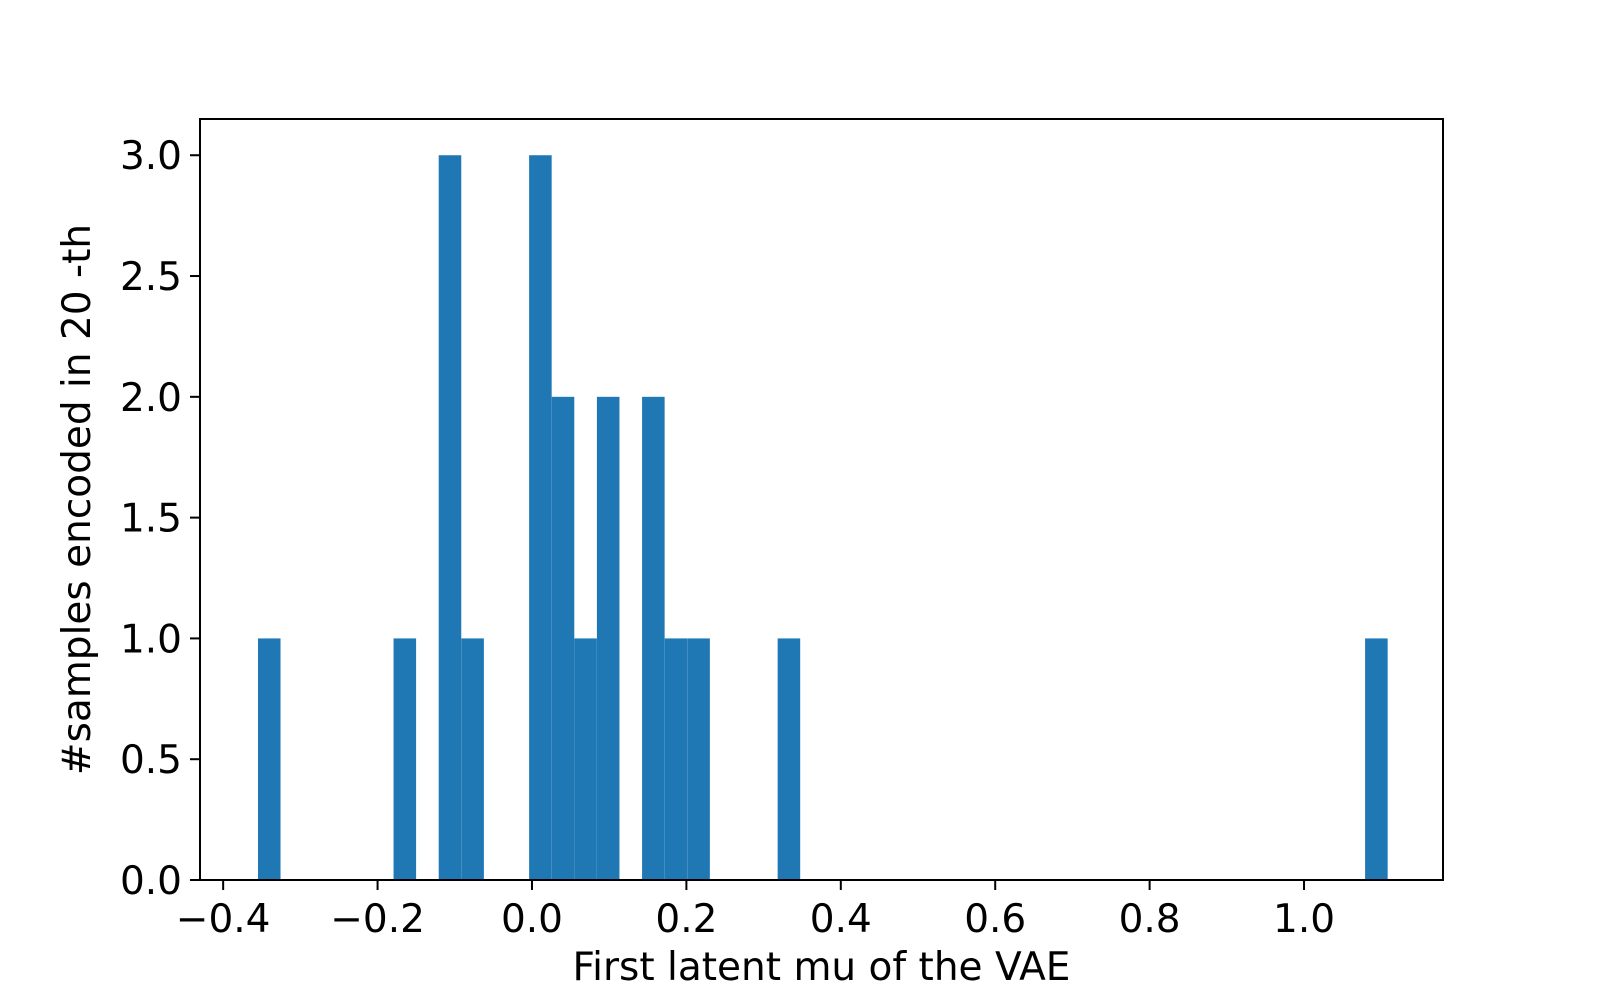 The width and height of the screenshot is (1600, 988). What do you see at coordinates (151, 277) in the screenshot?
I see `y-tick-label: 2.5` at bounding box center [151, 277].